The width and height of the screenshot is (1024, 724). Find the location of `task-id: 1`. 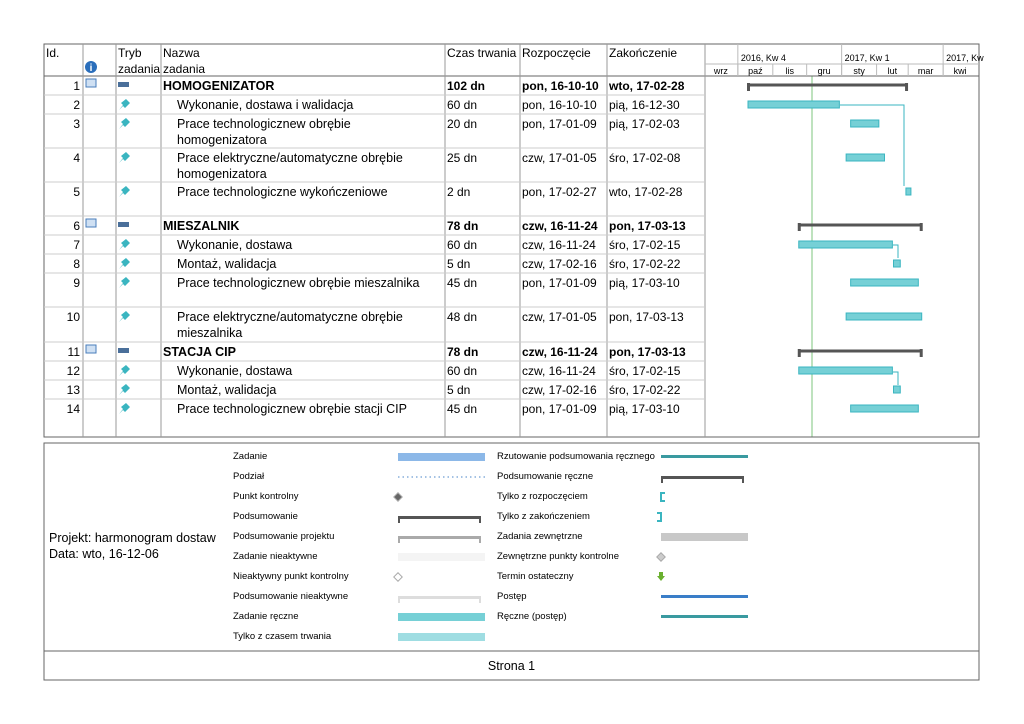

task-id: 1 is located at coordinates (76, 86).